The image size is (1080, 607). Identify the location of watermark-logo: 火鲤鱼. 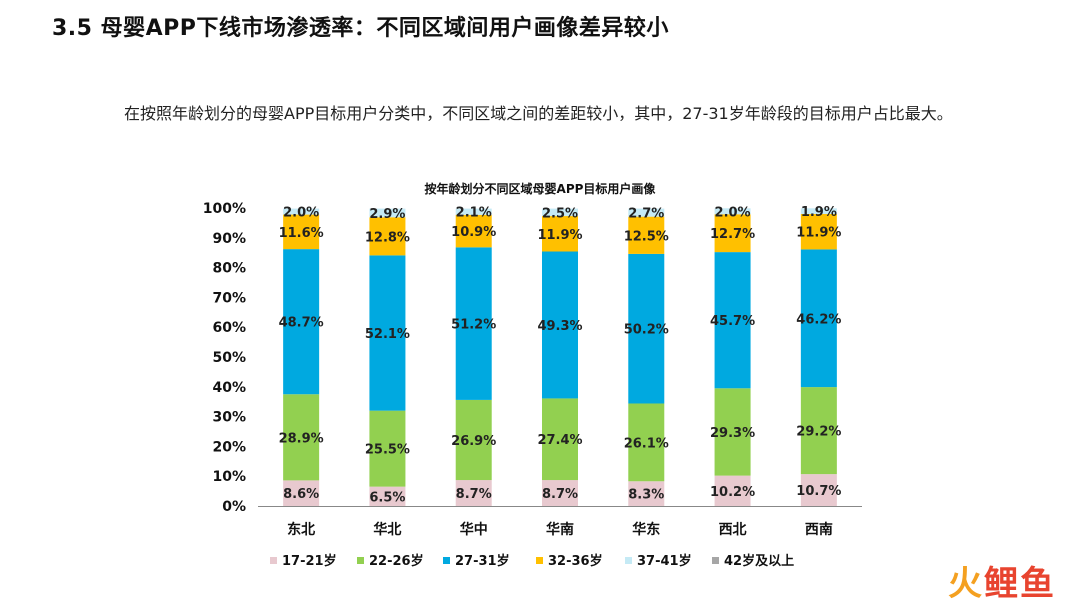
(1002, 584).